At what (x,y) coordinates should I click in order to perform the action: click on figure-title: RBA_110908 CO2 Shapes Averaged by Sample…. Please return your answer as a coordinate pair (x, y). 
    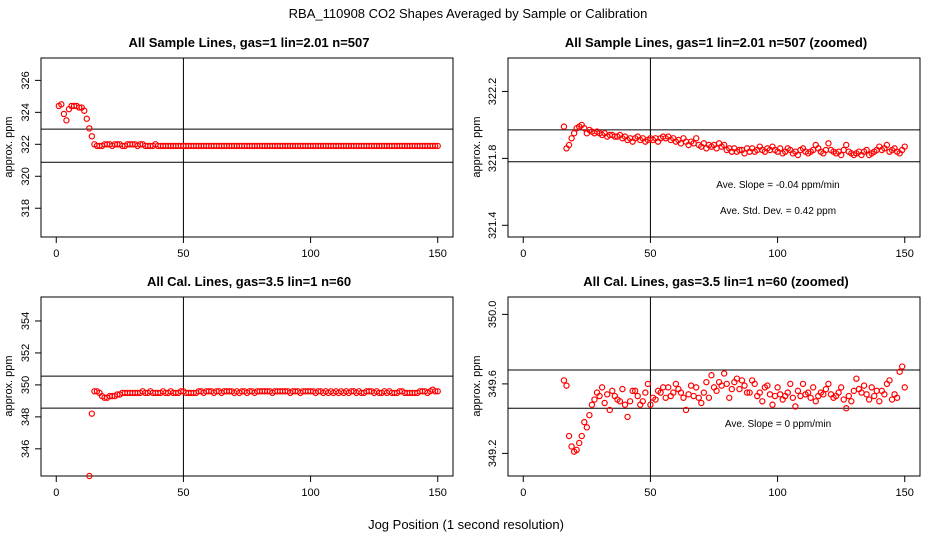
    Looking at the image, I should click on (468, 13).